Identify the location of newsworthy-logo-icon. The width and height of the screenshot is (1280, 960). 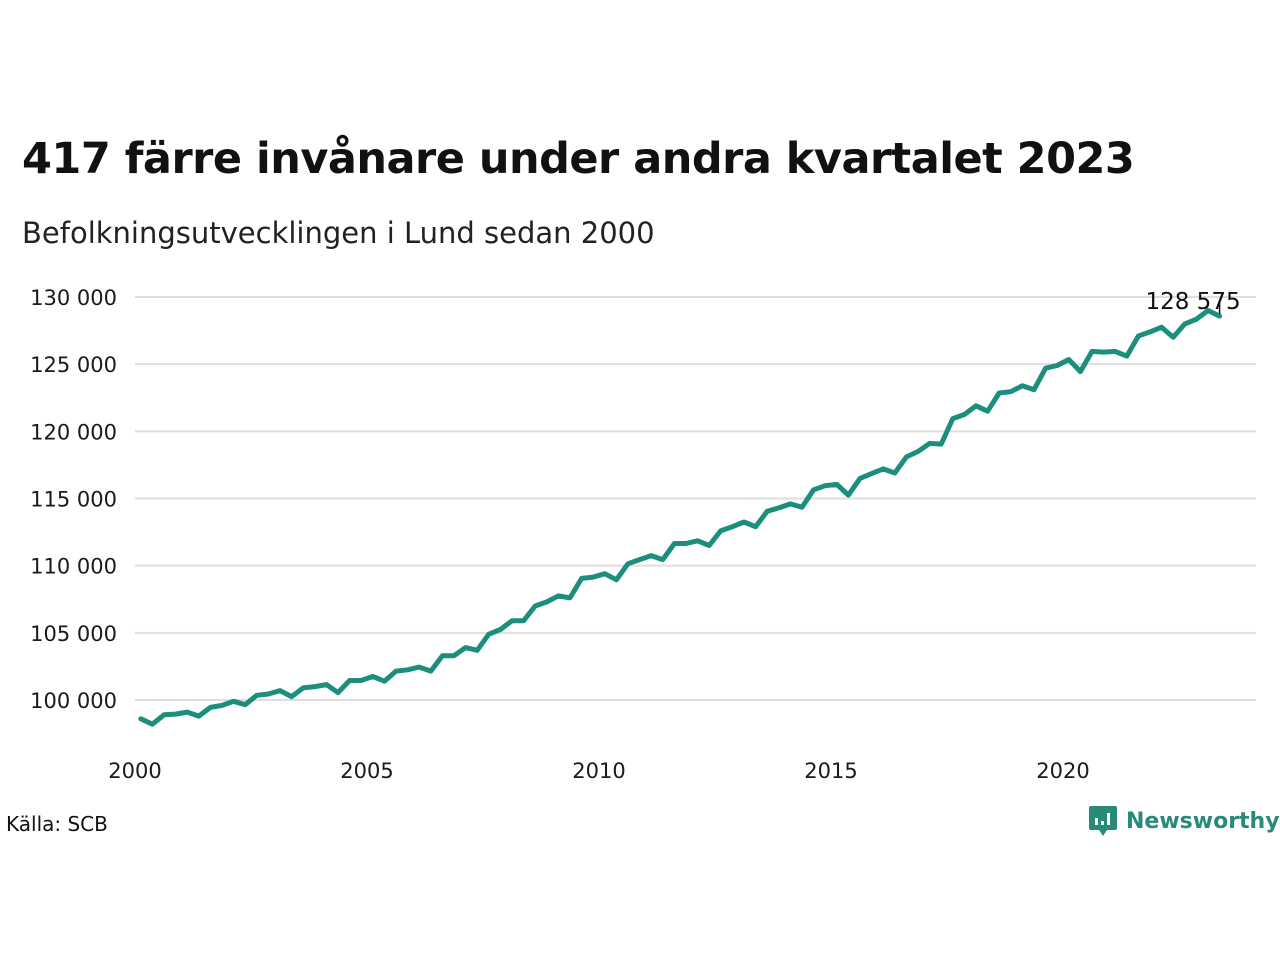
(1103, 821).